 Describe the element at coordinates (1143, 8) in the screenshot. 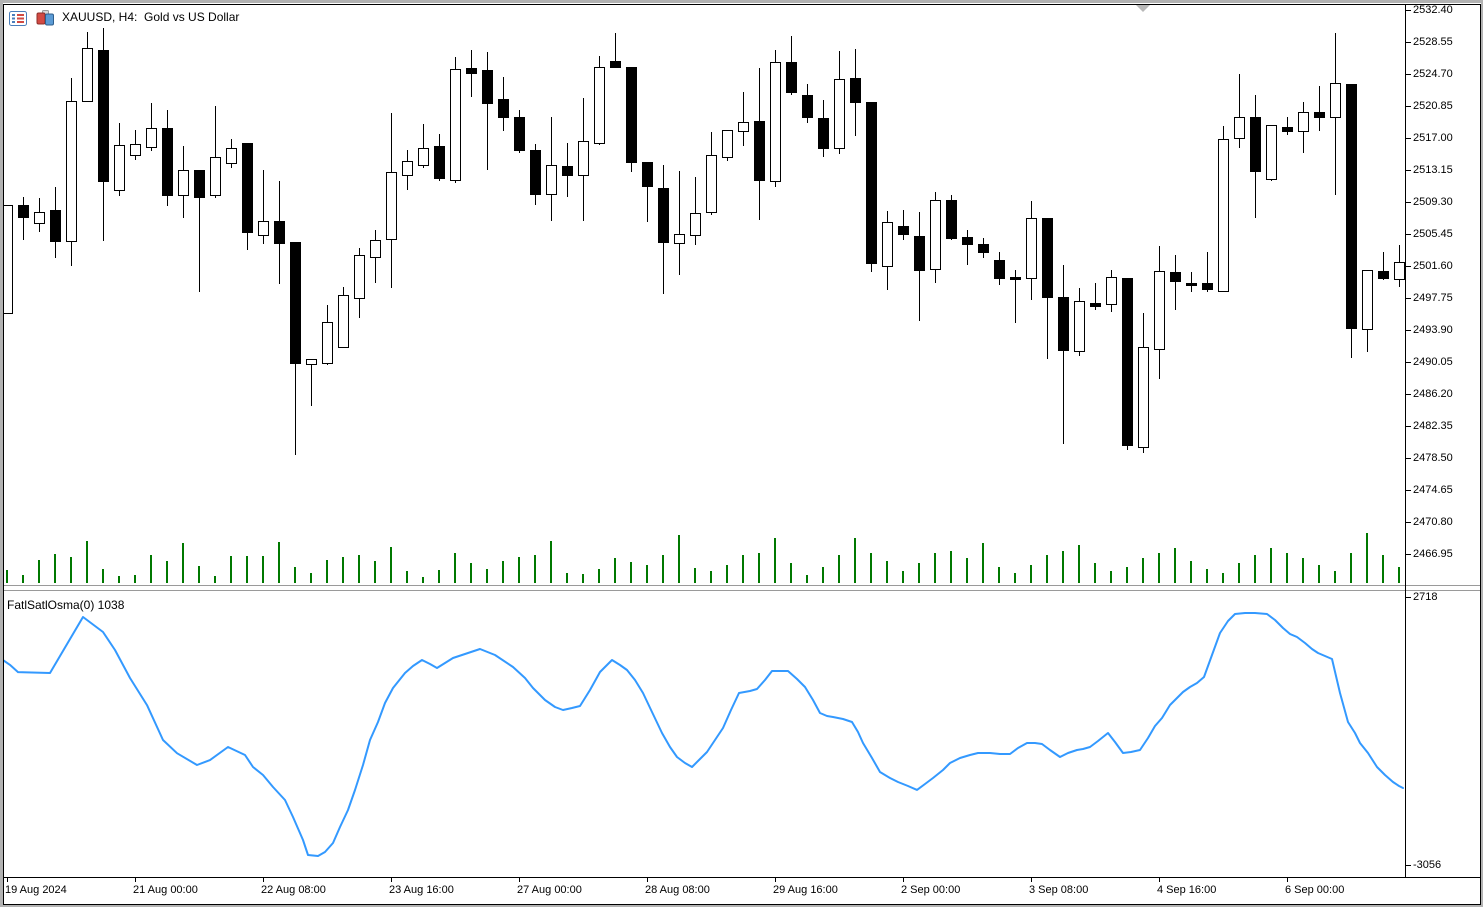

I see `chart-shift-marker-icon` at that location.